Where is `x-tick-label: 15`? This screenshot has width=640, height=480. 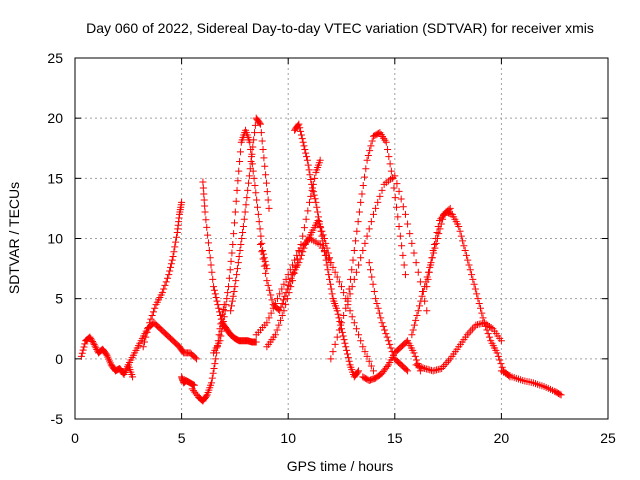 x-tick-label: 15 is located at coordinates (395, 438).